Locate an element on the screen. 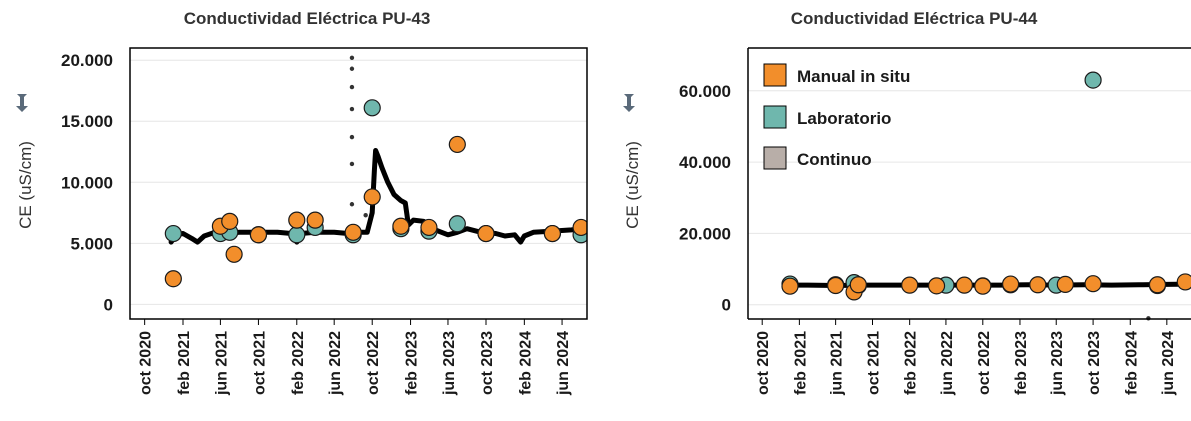 The width and height of the screenshot is (1191, 421). legend-label-continuo: Continuo is located at coordinates (834, 159).